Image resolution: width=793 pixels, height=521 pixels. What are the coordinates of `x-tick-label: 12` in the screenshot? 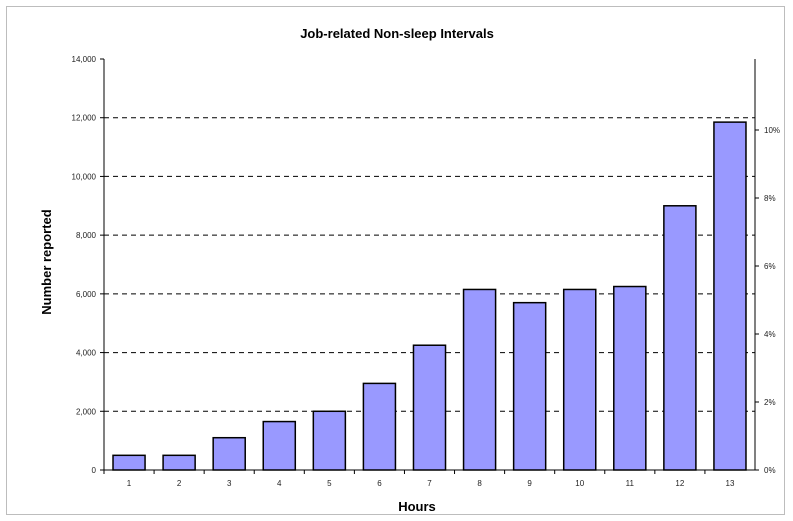 It's located at (679, 483).